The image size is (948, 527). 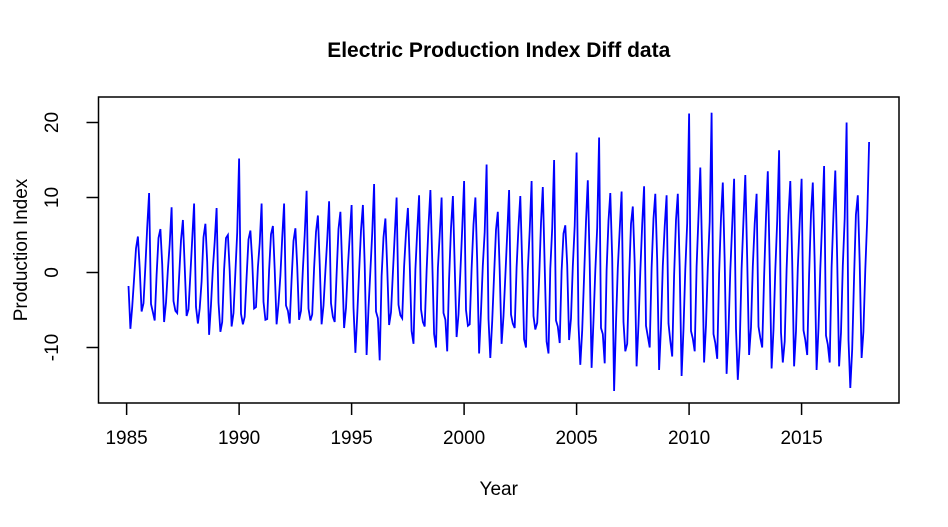 I want to click on x-axis-tick-label: 2010, so click(x=689, y=438).